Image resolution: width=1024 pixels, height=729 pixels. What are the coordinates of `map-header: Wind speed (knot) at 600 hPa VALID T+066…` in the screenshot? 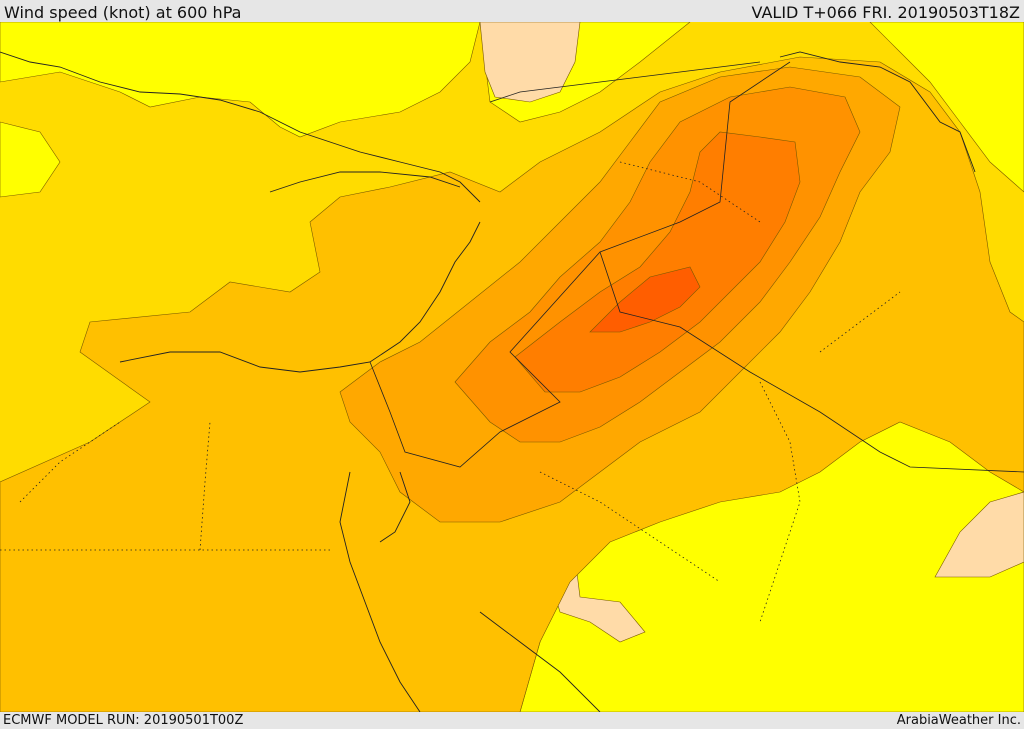 It's located at (512, 11).